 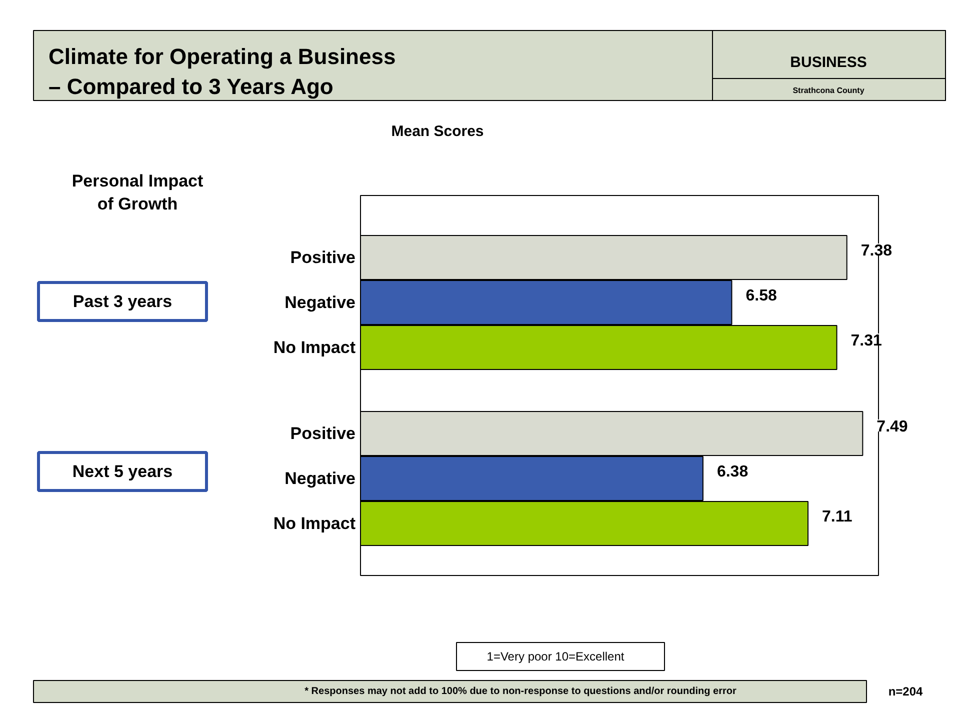 I want to click on data-label: 7.11, so click(x=837, y=517).